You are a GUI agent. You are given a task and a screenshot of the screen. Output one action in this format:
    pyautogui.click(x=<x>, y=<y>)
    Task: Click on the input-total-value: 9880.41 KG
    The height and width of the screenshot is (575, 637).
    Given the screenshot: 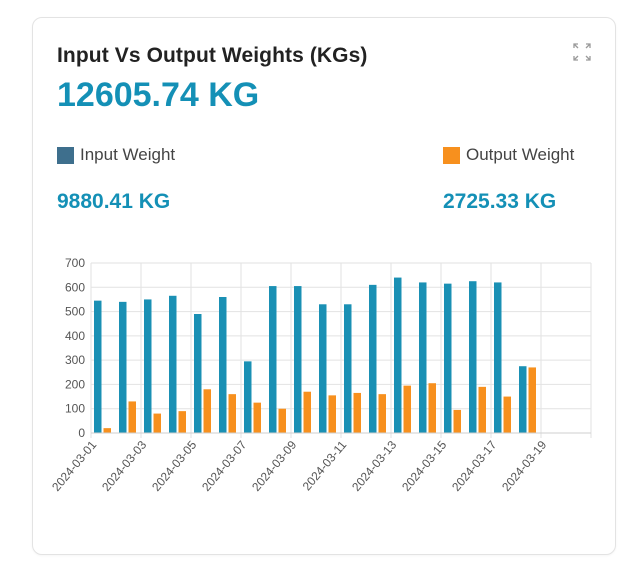 What is the action you would take?
    pyautogui.click(x=114, y=201)
    